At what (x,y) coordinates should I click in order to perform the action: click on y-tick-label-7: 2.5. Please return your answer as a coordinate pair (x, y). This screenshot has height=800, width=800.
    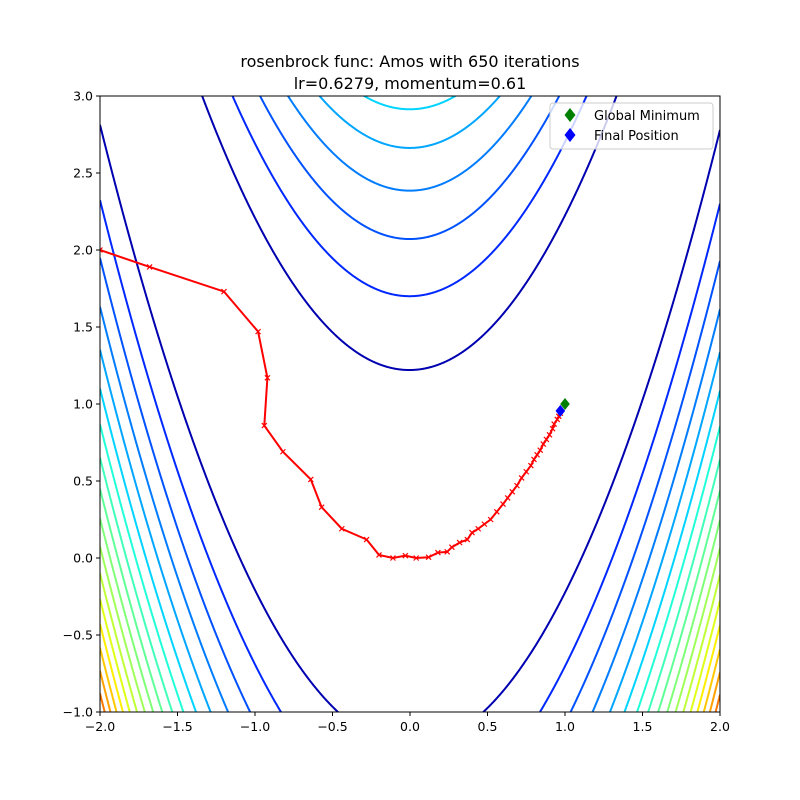
    Looking at the image, I should click on (83, 173).